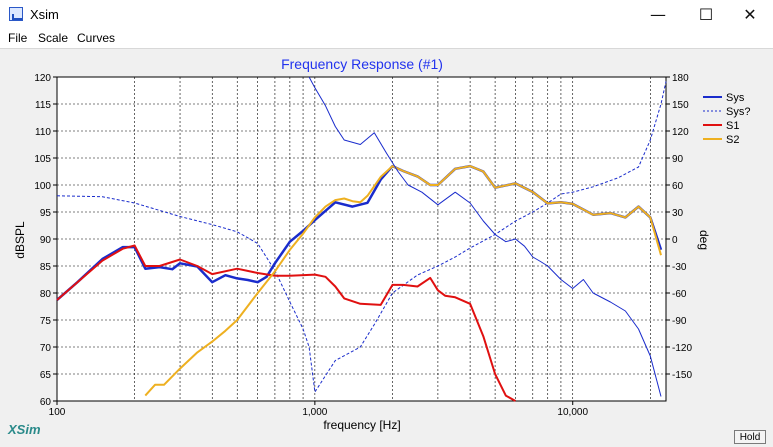 This screenshot has width=773, height=447. I want to click on y2-tick-label: -90, so click(679, 321).